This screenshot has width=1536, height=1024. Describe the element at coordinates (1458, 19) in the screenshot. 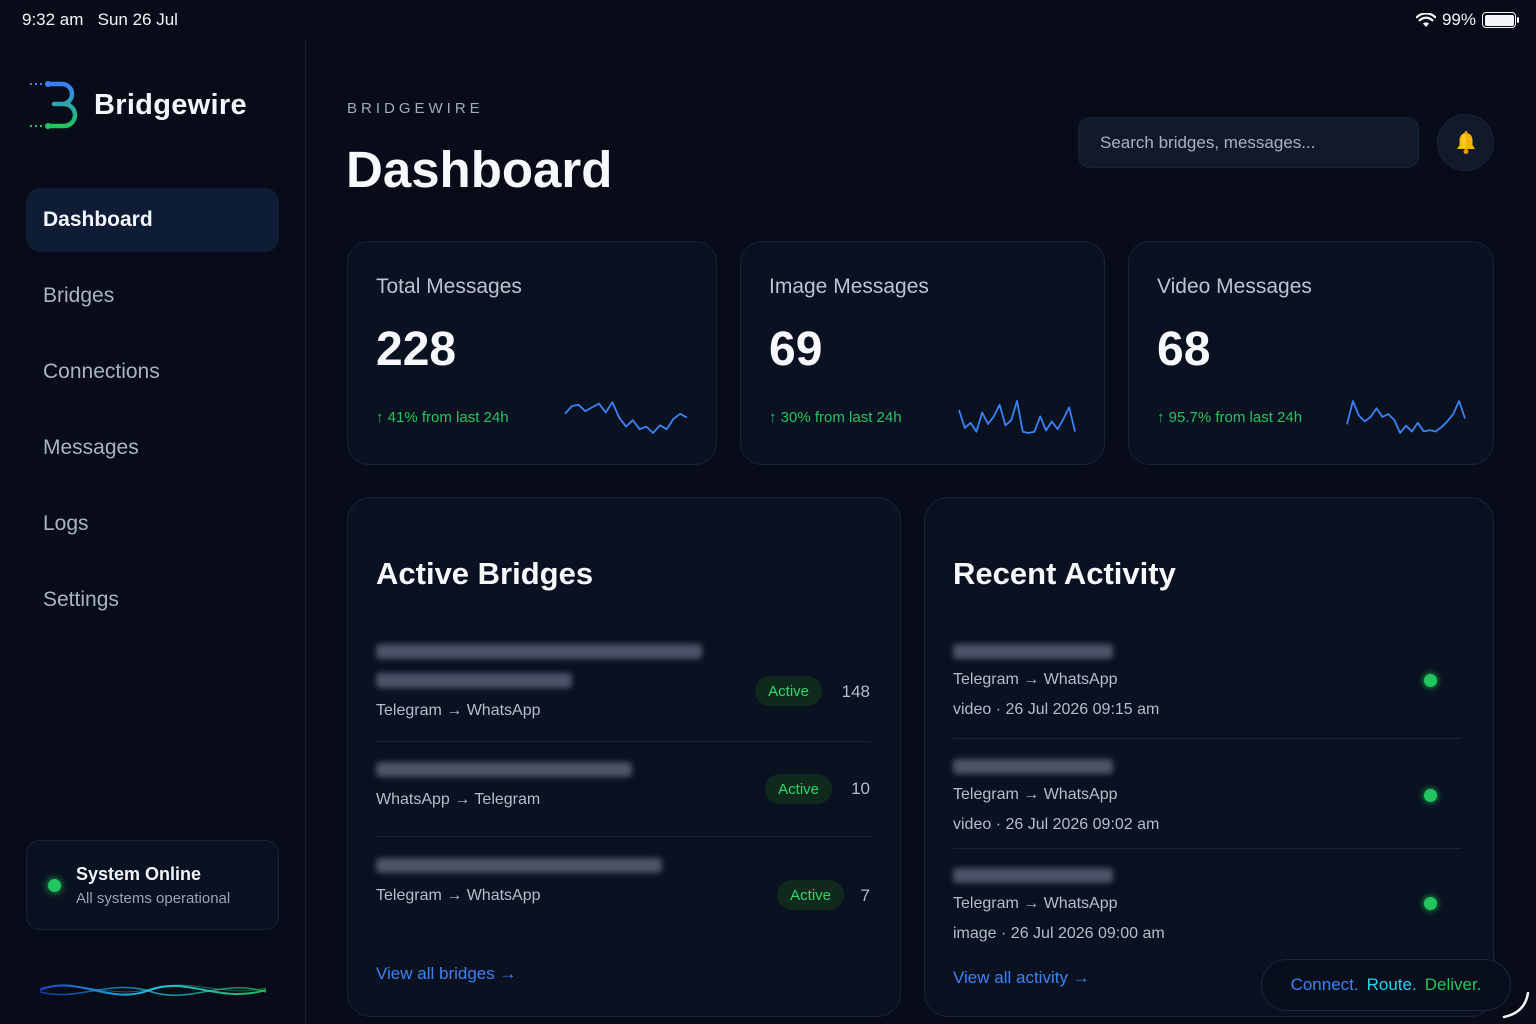

I see `battery-percent: 99%` at that location.